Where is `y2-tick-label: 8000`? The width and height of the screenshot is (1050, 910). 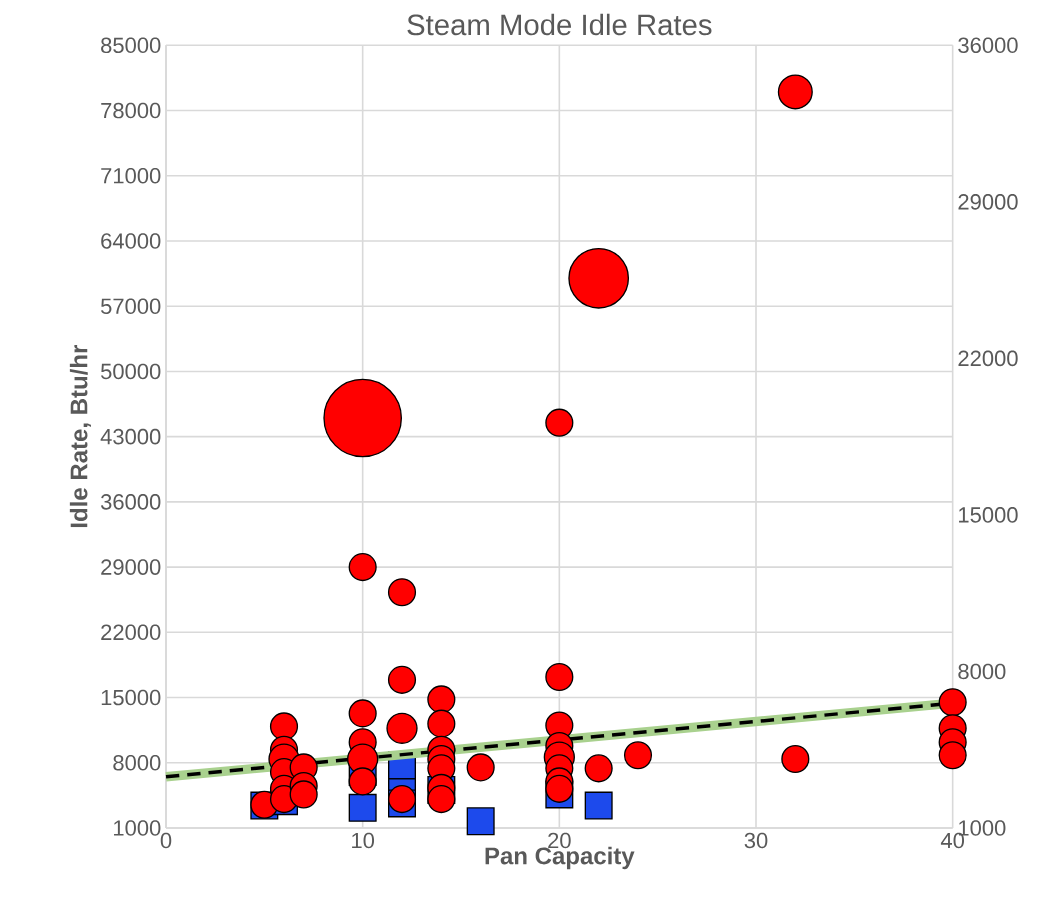
y2-tick-label: 8000 is located at coordinates (982, 671).